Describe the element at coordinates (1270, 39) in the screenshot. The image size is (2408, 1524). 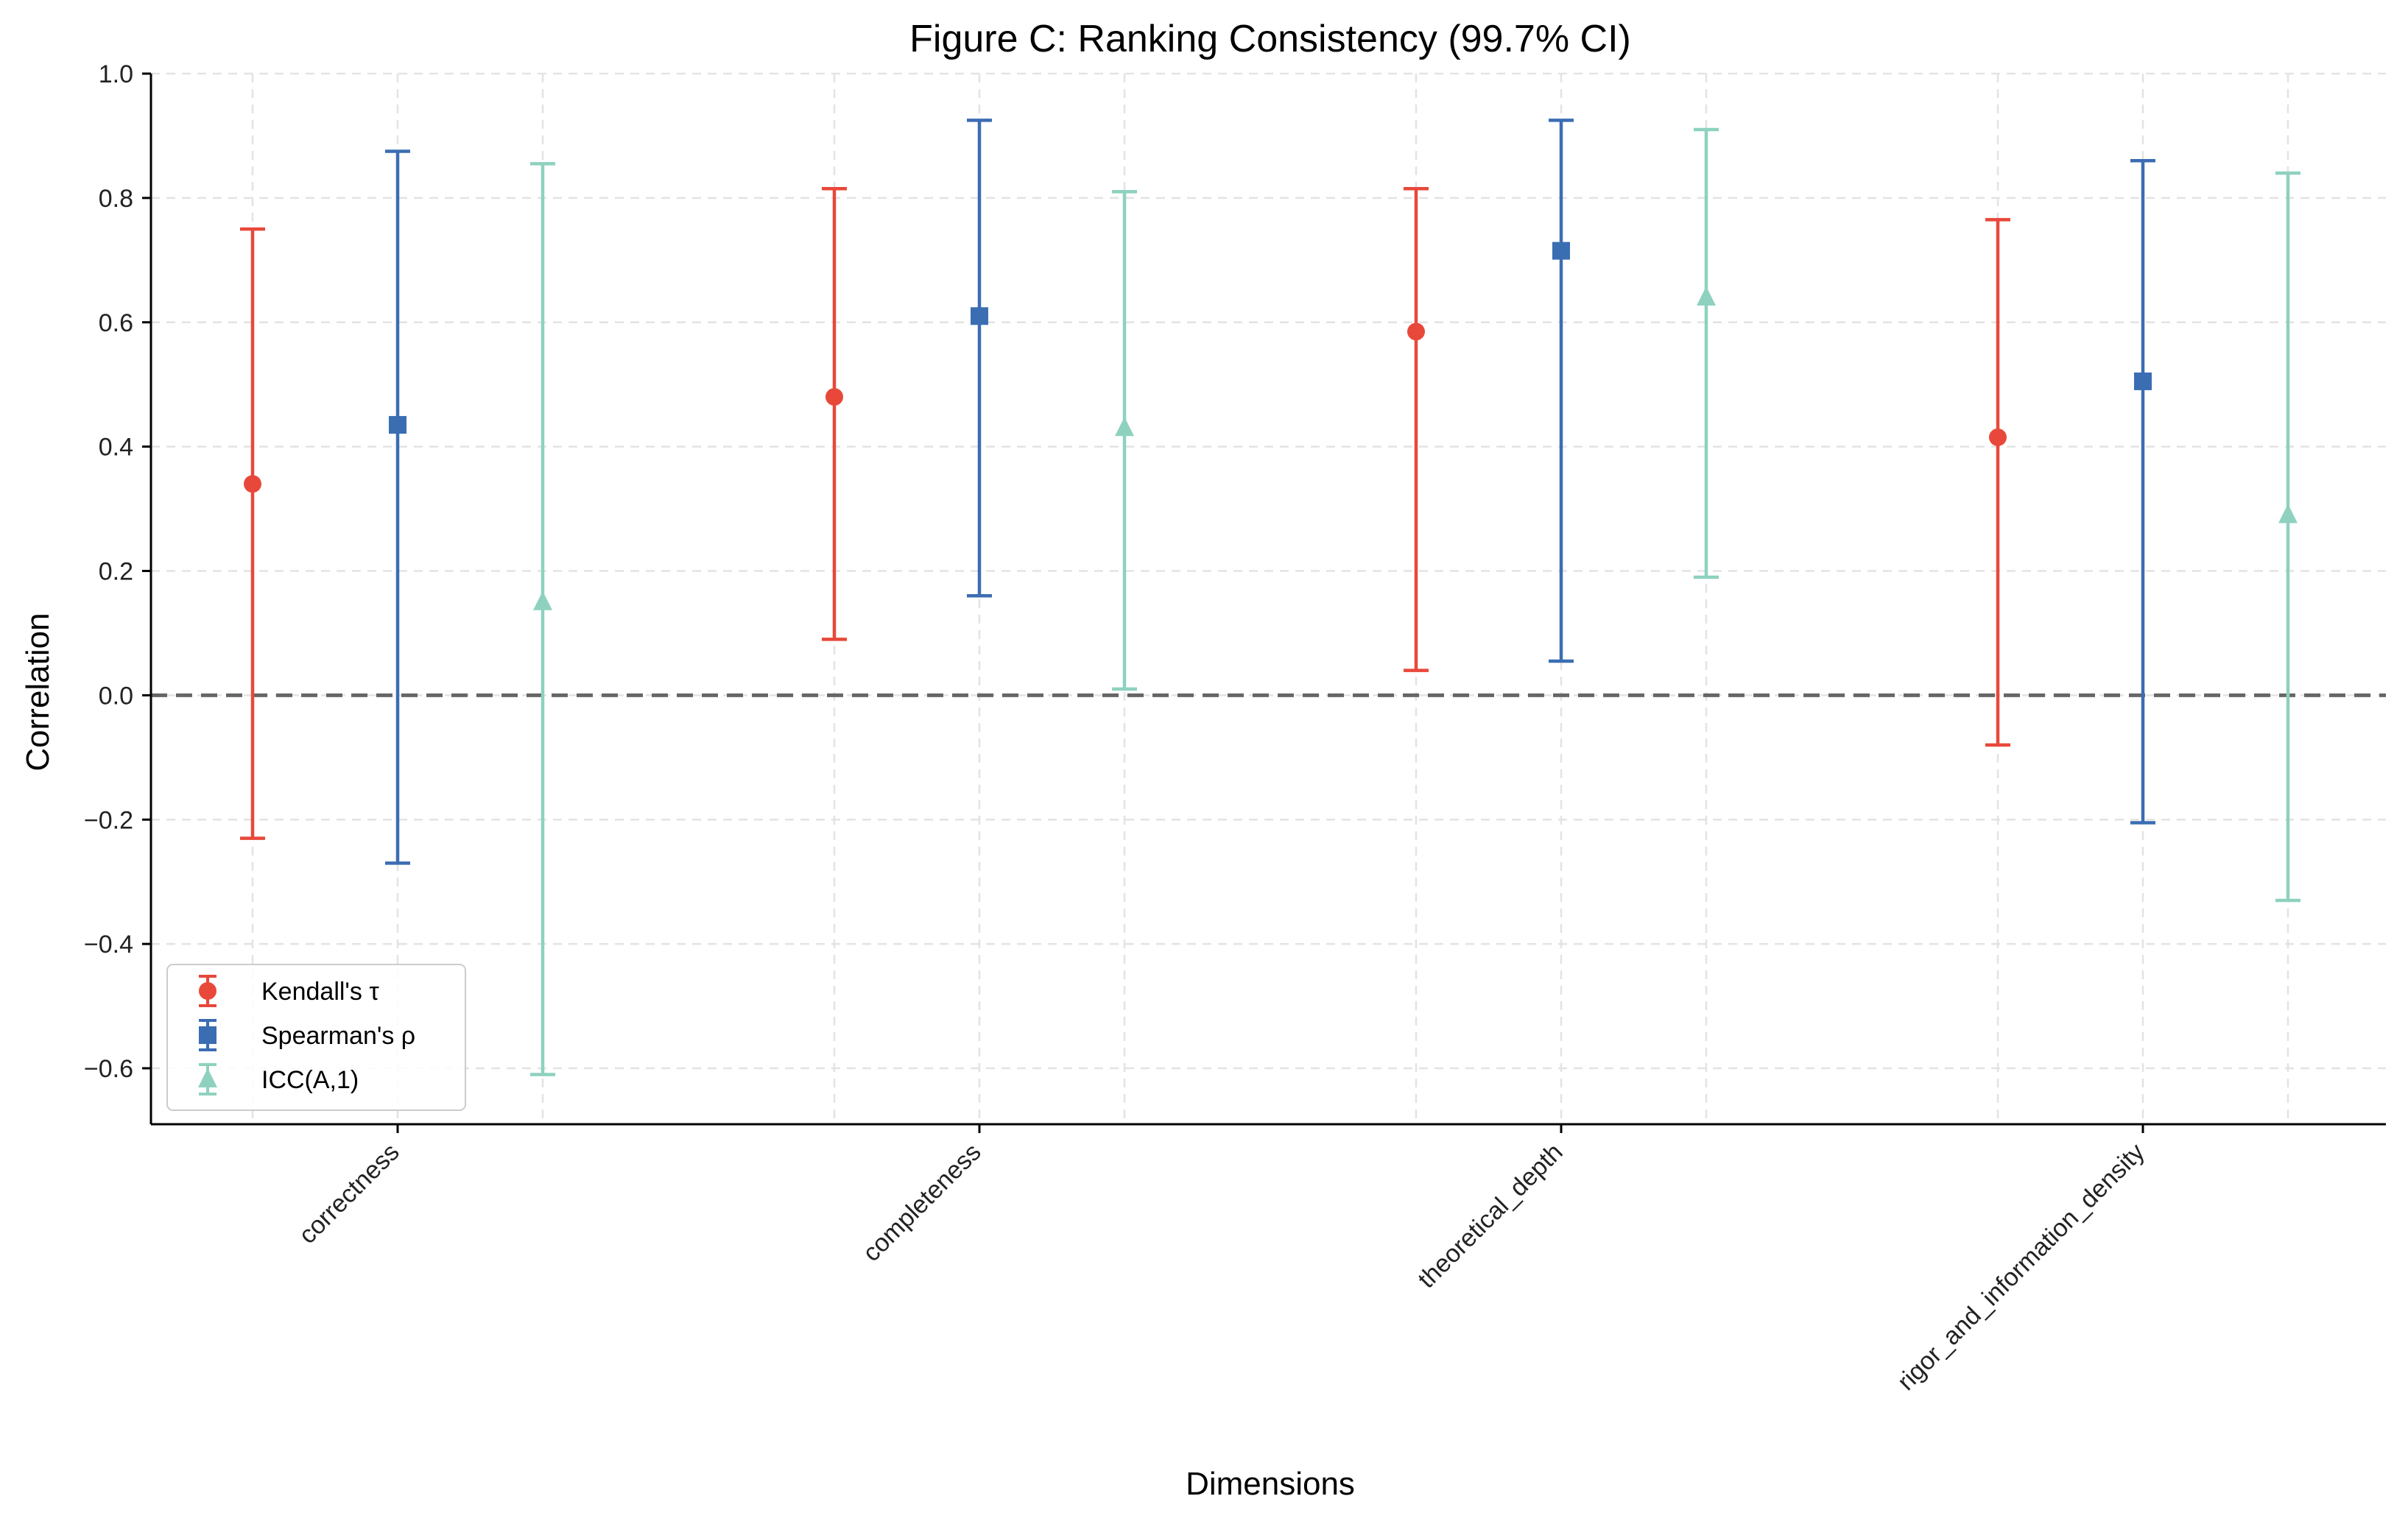
I see `chart-title: Figure C: Ranking Consistency (99.7% CI)` at that location.